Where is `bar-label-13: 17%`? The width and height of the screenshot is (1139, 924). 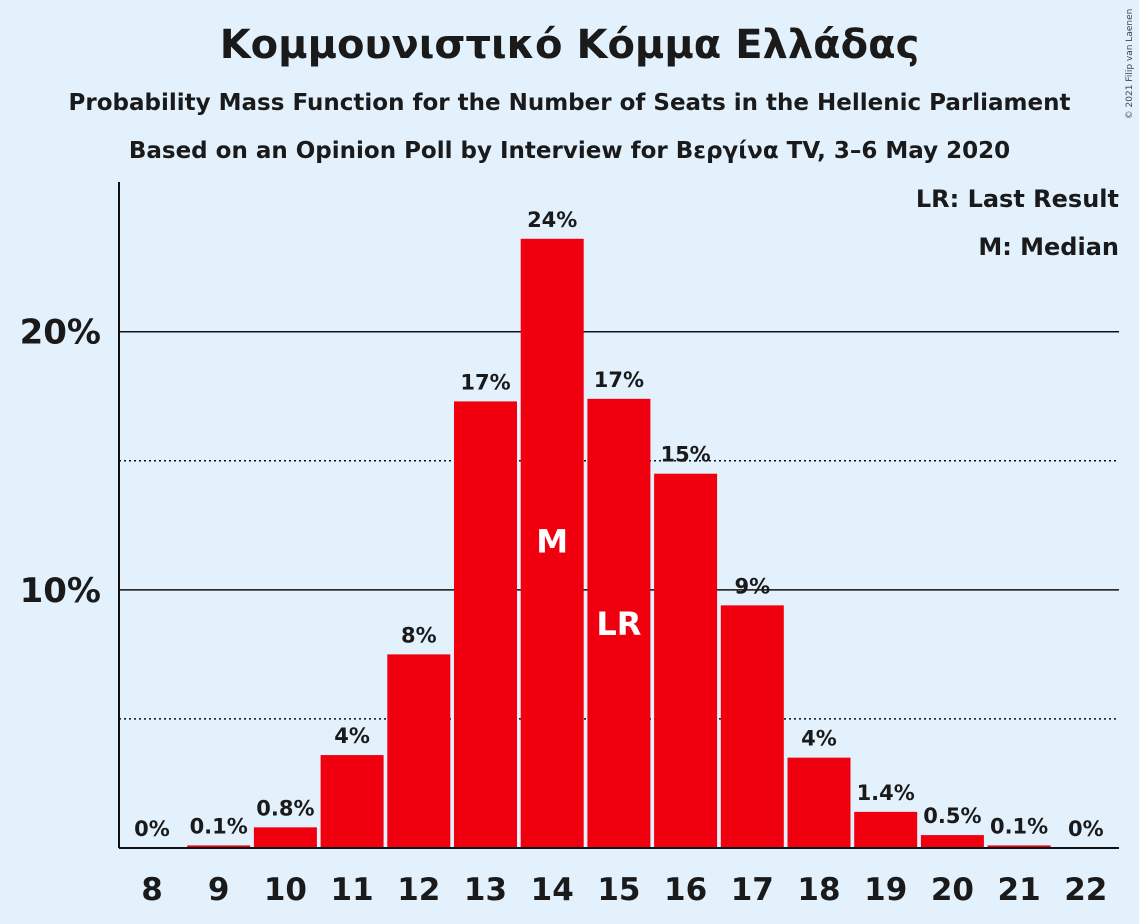
bar-label-13: 17% is located at coordinates (485, 382).